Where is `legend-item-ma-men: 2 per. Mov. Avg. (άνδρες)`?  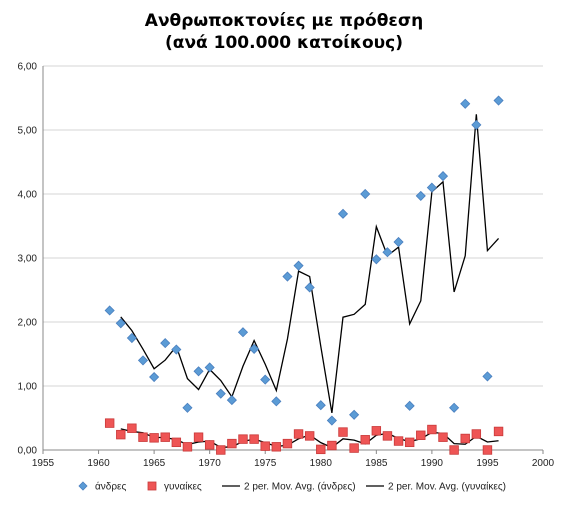
legend-item-ma-men: 2 per. Mov. Avg. (άνδρες) is located at coordinates (289, 487).